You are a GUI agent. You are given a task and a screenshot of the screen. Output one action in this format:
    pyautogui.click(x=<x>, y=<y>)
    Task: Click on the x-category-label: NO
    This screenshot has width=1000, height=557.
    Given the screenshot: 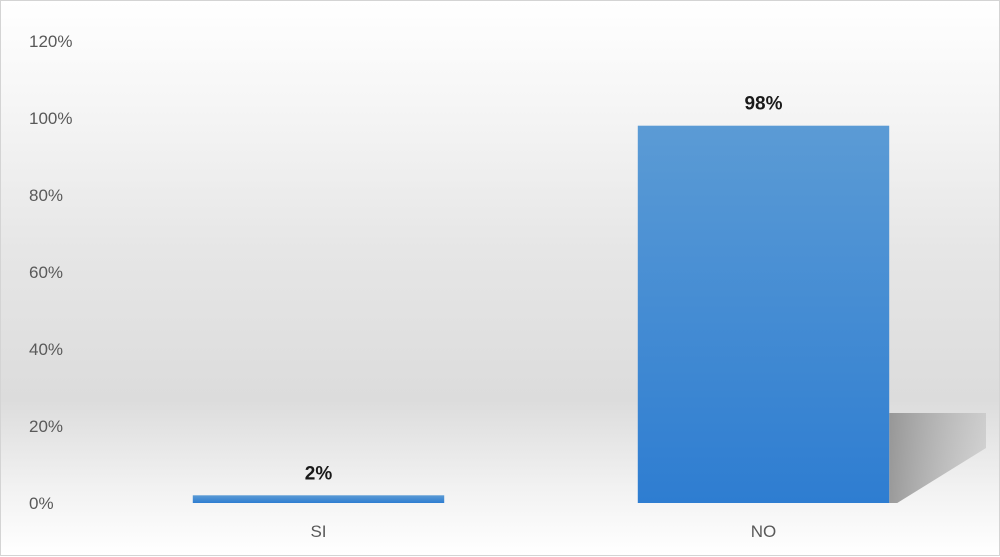 What is the action you would take?
    pyautogui.click(x=764, y=531)
    